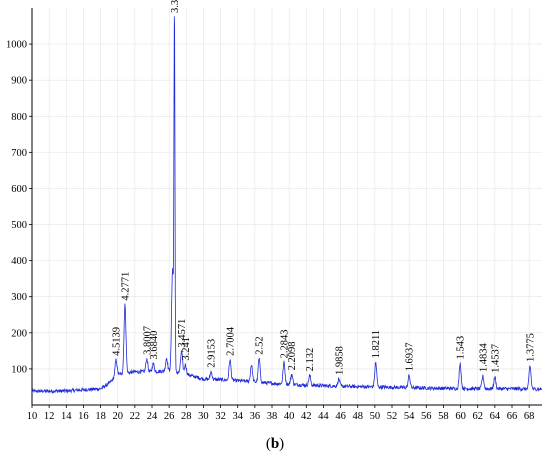 This screenshot has width=550, height=459. Describe the element at coordinates (175, 6) in the screenshot. I see `peak-label: 3.3498` at that location.